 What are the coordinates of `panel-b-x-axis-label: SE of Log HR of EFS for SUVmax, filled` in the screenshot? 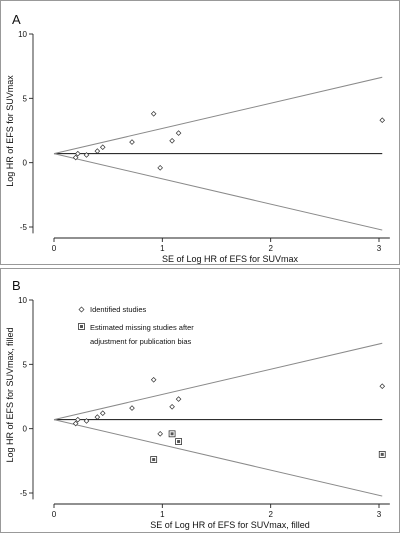 It's located at (230, 525).